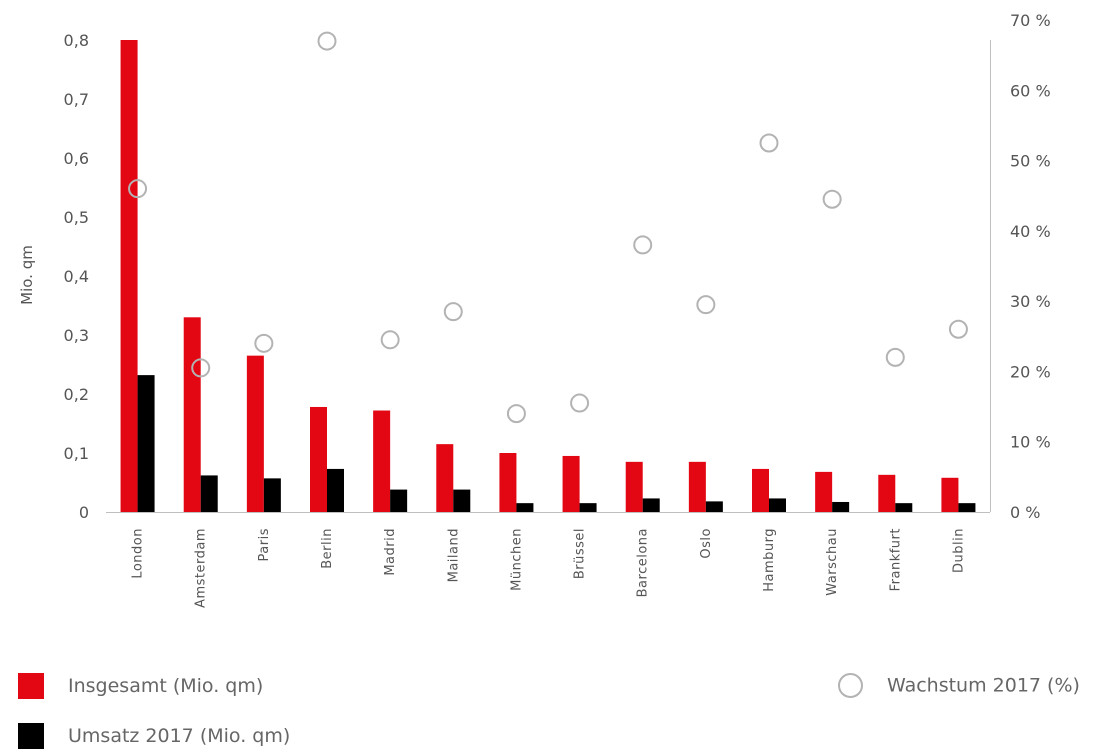 The height and width of the screenshot is (752, 1097). Describe the element at coordinates (327, 548) in the screenshot. I see `category-label: Berlin` at that location.